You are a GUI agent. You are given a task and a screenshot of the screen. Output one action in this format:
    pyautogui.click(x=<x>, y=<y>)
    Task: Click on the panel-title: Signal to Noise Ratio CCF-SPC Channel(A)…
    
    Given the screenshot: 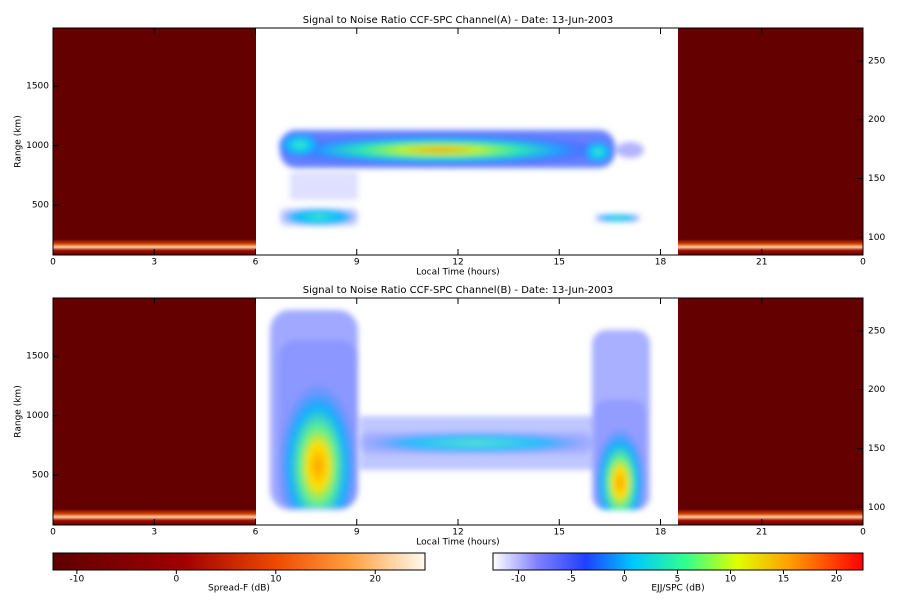 What is the action you would take?
    pyautogui.click(x=458, y=20)
    